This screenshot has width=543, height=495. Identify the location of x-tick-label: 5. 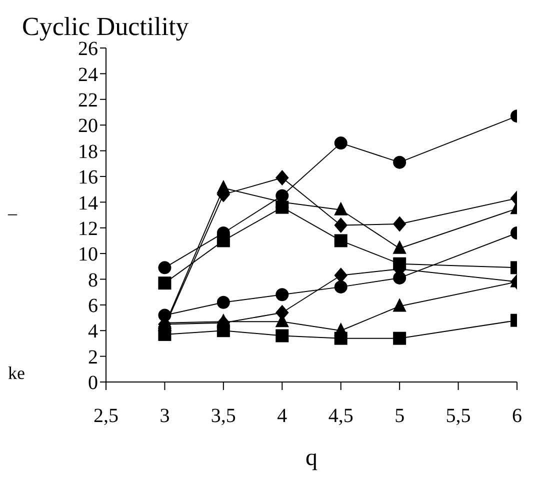
(399, 416).